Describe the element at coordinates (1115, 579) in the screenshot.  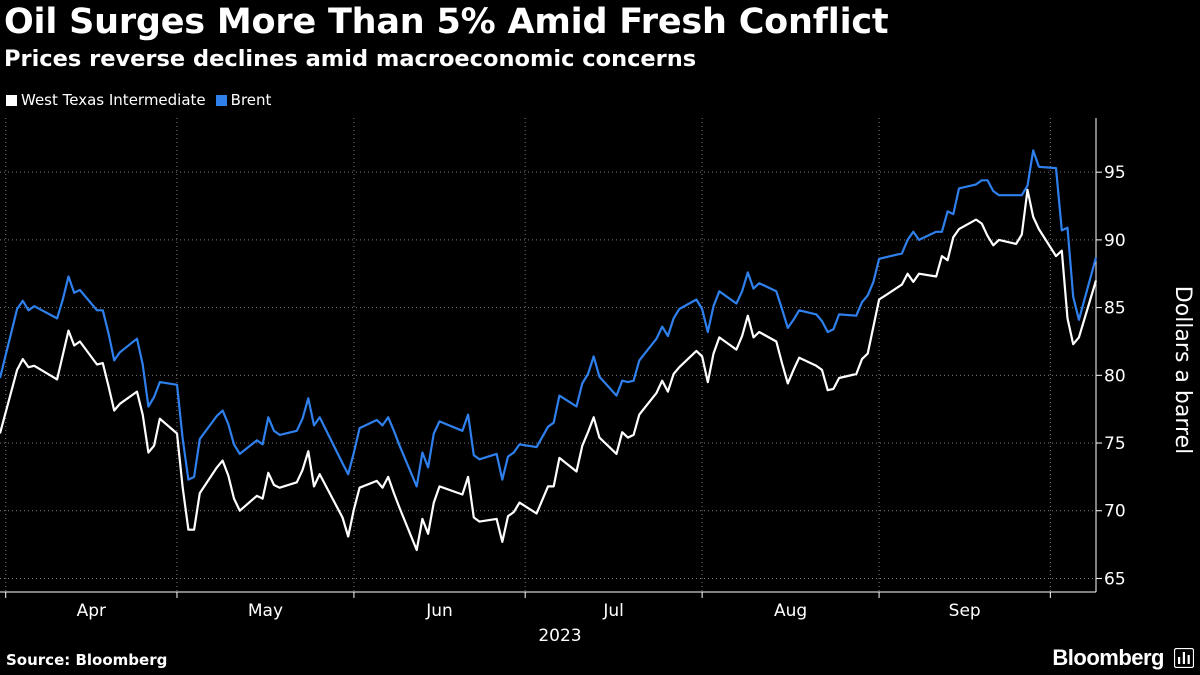
I see `y-tick-label: 65` at that location.